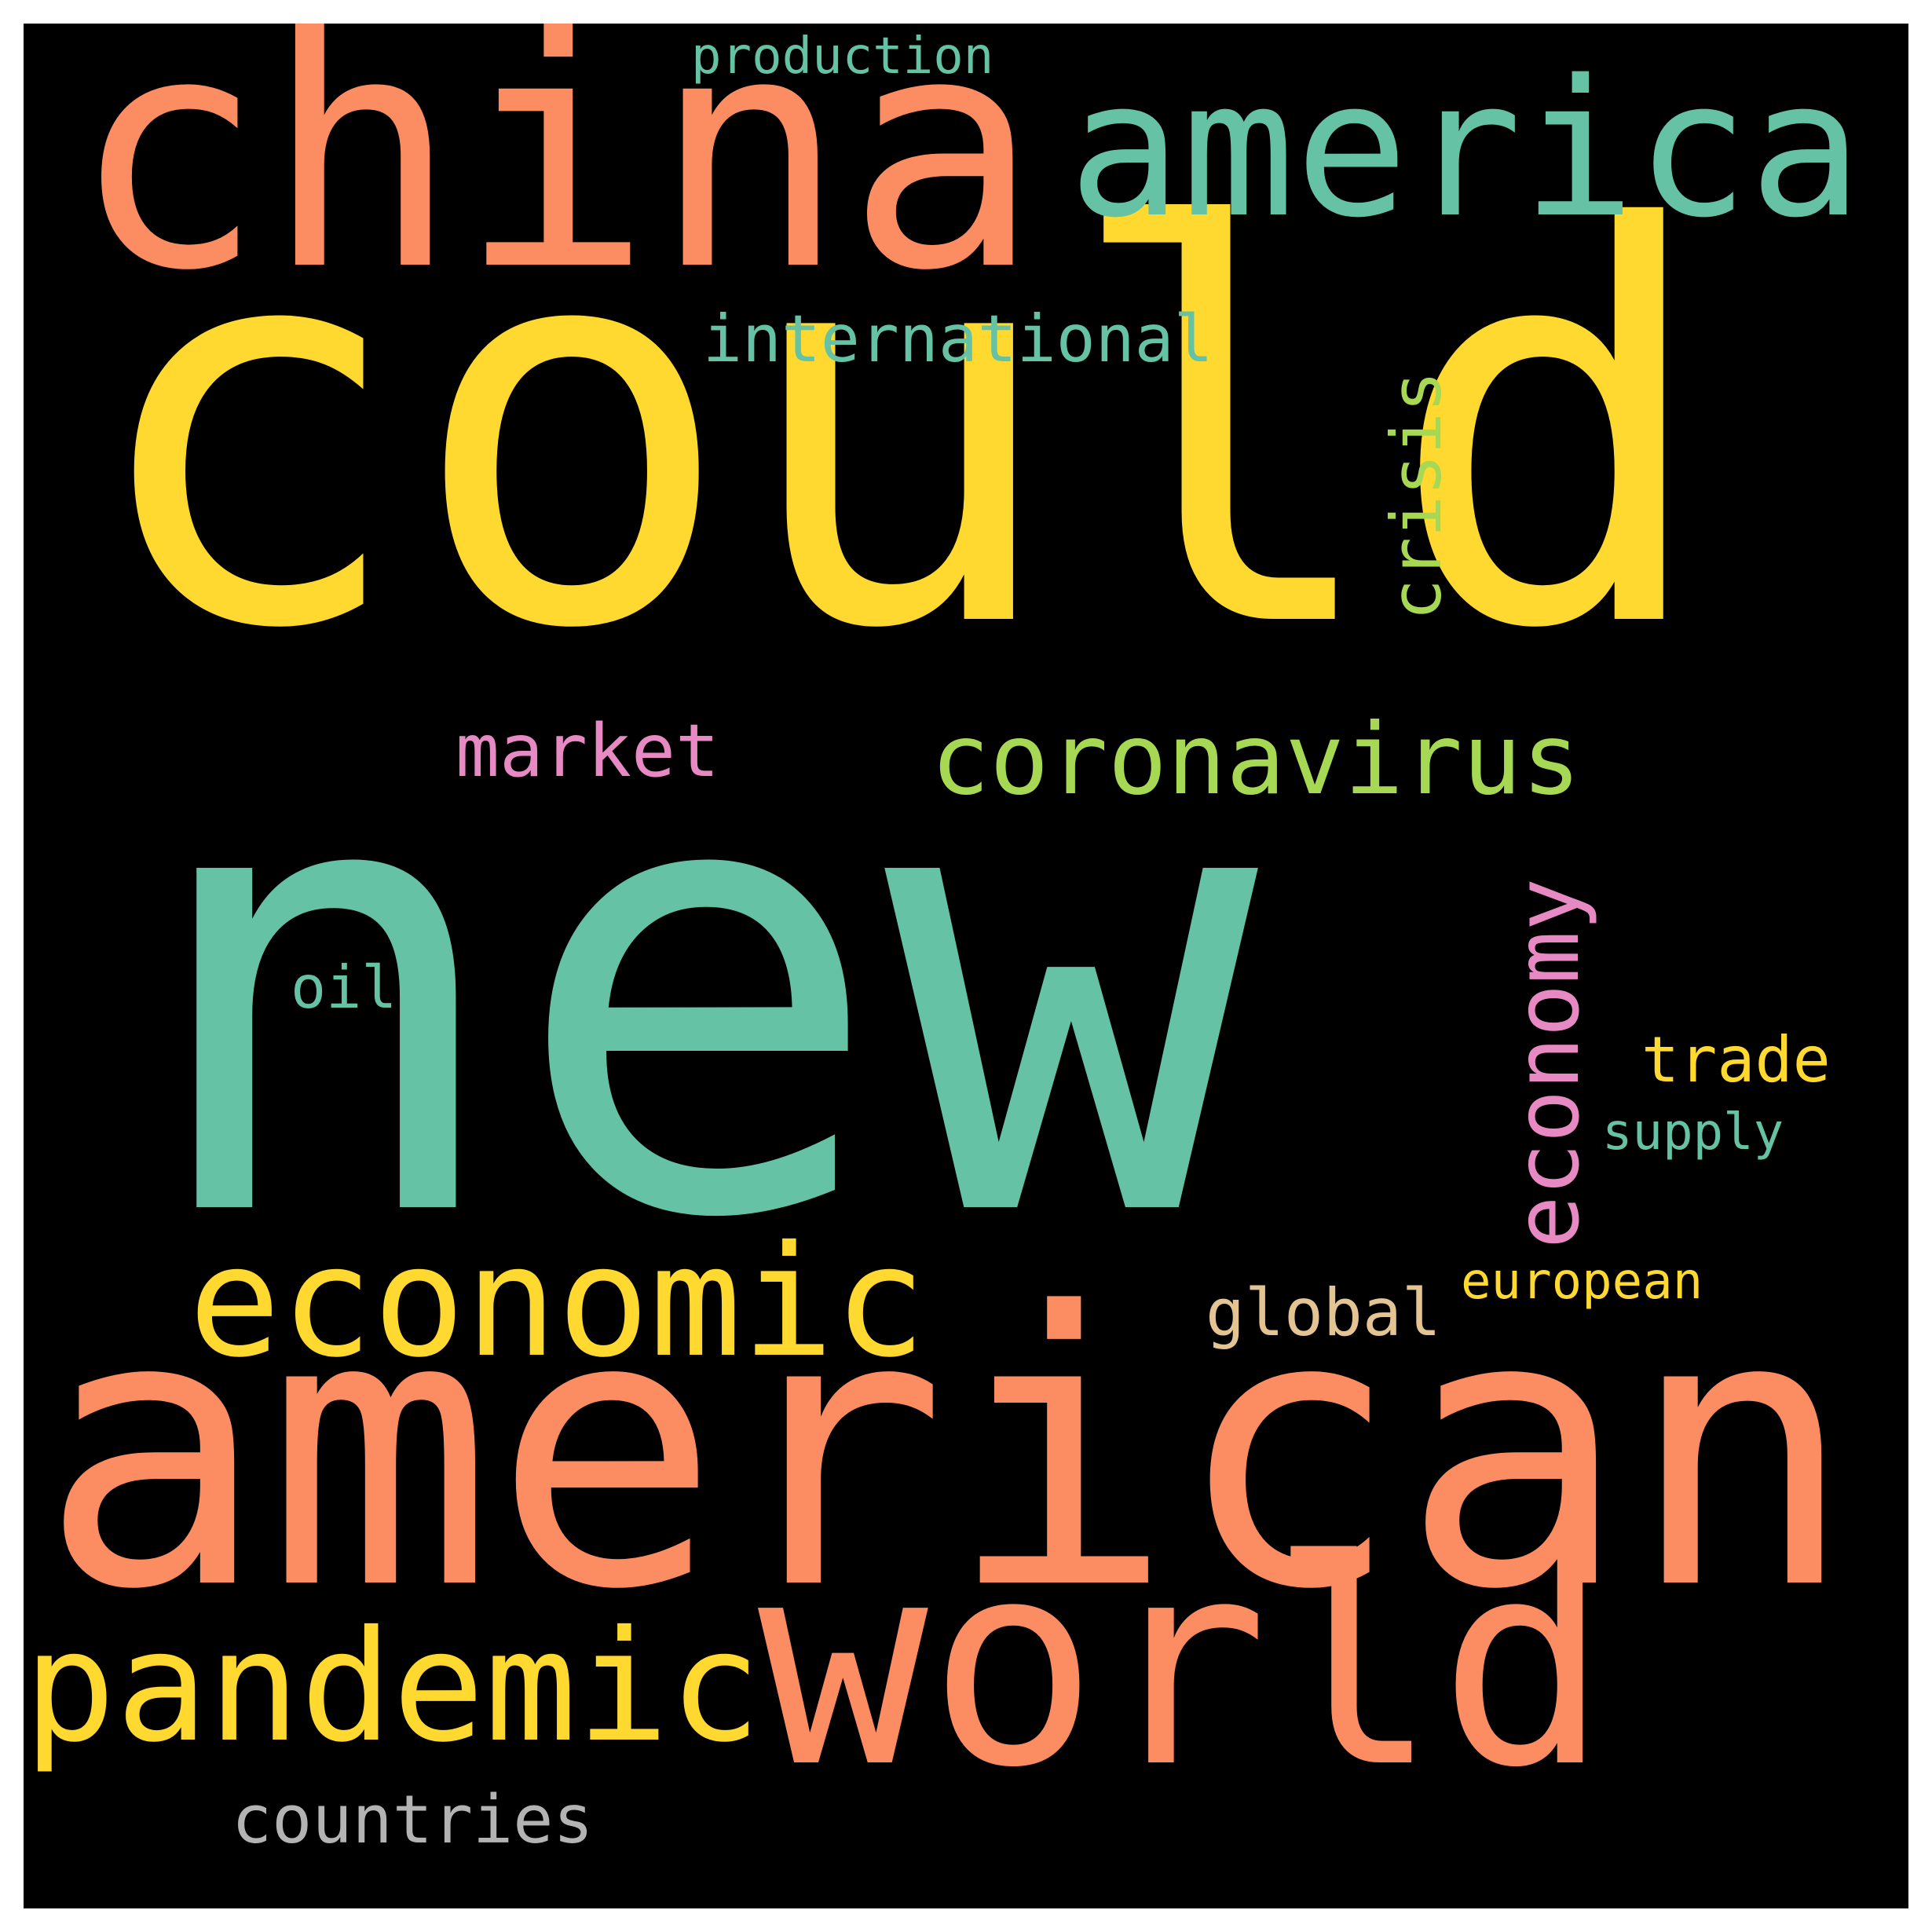 The image size is (1932, 1932). I want to click on word-oil: oil, so click(344, 988).